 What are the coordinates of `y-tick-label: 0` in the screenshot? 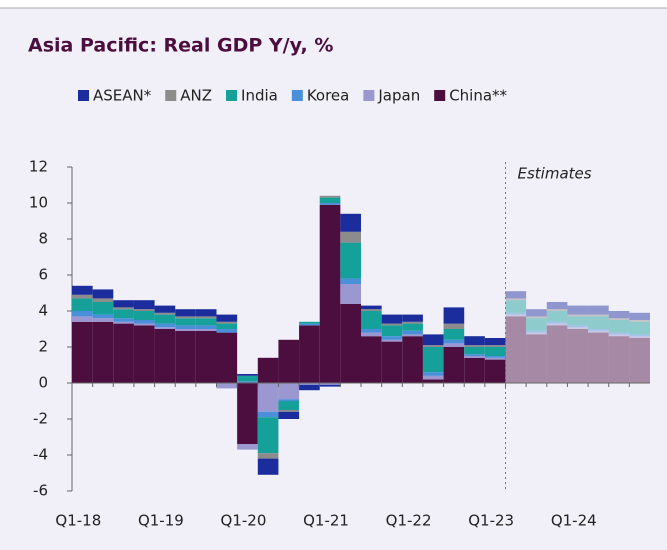 It's located at (43, 383).